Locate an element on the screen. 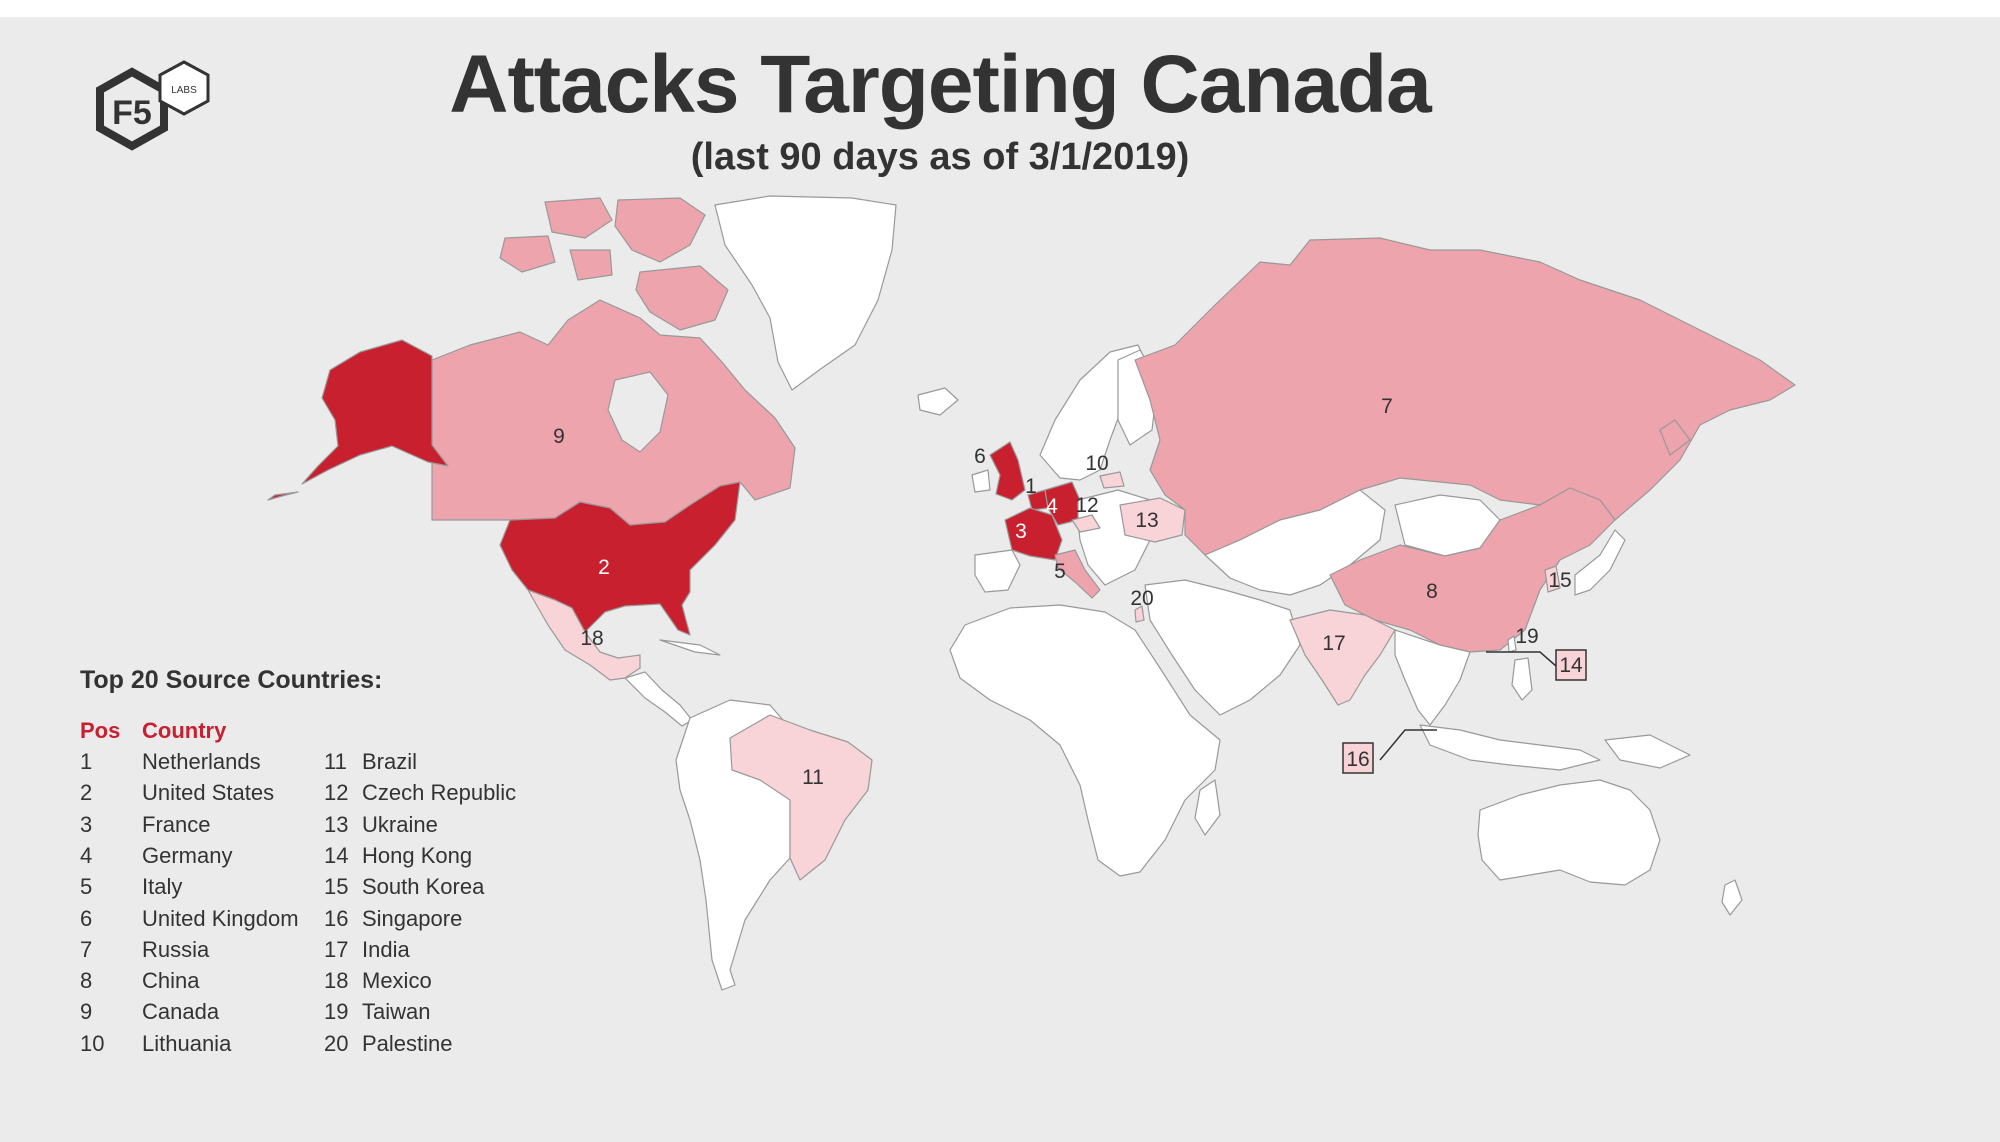  lithuania-shape is located at coordinates (1112, 480).